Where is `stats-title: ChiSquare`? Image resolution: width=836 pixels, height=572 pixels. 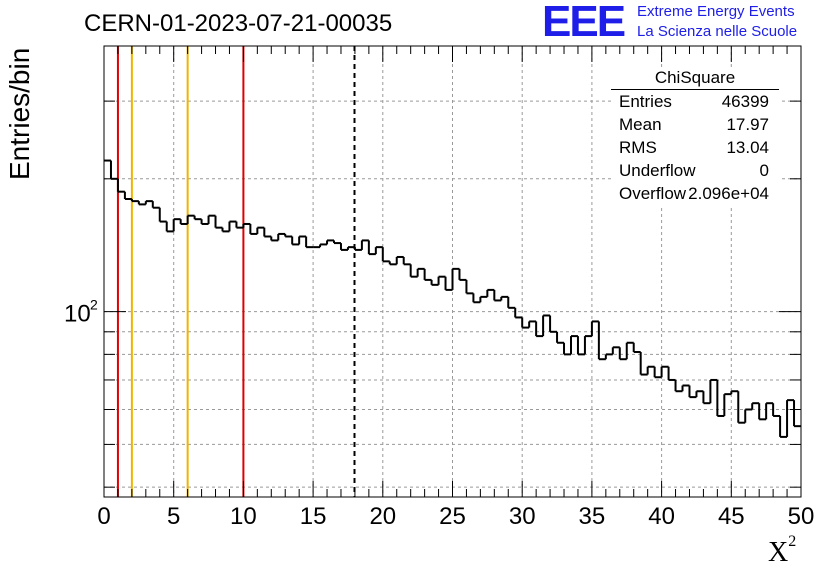 stats-title: ChiSquare is located at coordinates (695, 79).